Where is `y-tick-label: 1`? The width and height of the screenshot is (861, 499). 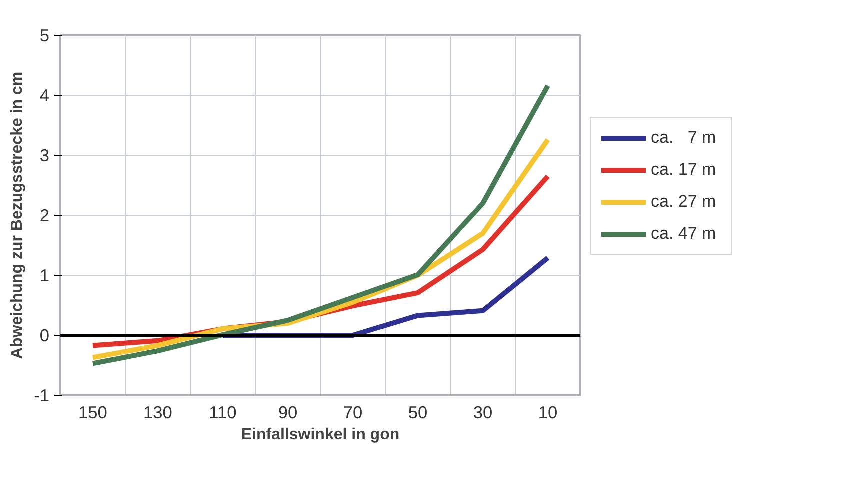 y-tick-label: 1 is located at coordinates (45, 276).